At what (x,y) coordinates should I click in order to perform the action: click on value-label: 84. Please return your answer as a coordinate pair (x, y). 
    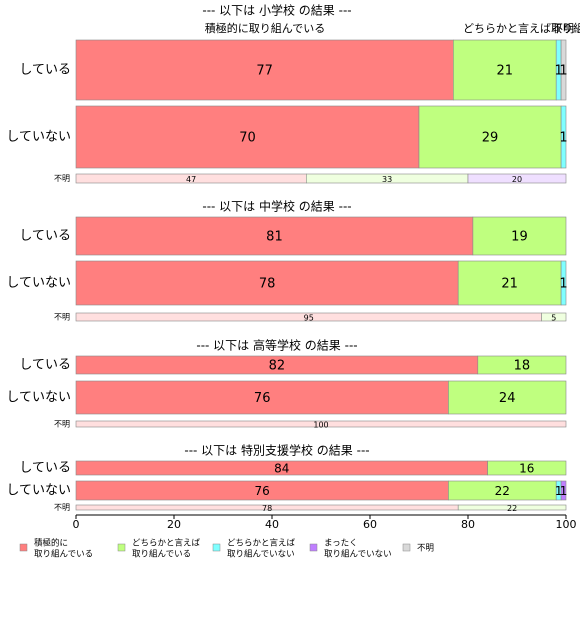
    Looking at the image, I should click on (281, 469).